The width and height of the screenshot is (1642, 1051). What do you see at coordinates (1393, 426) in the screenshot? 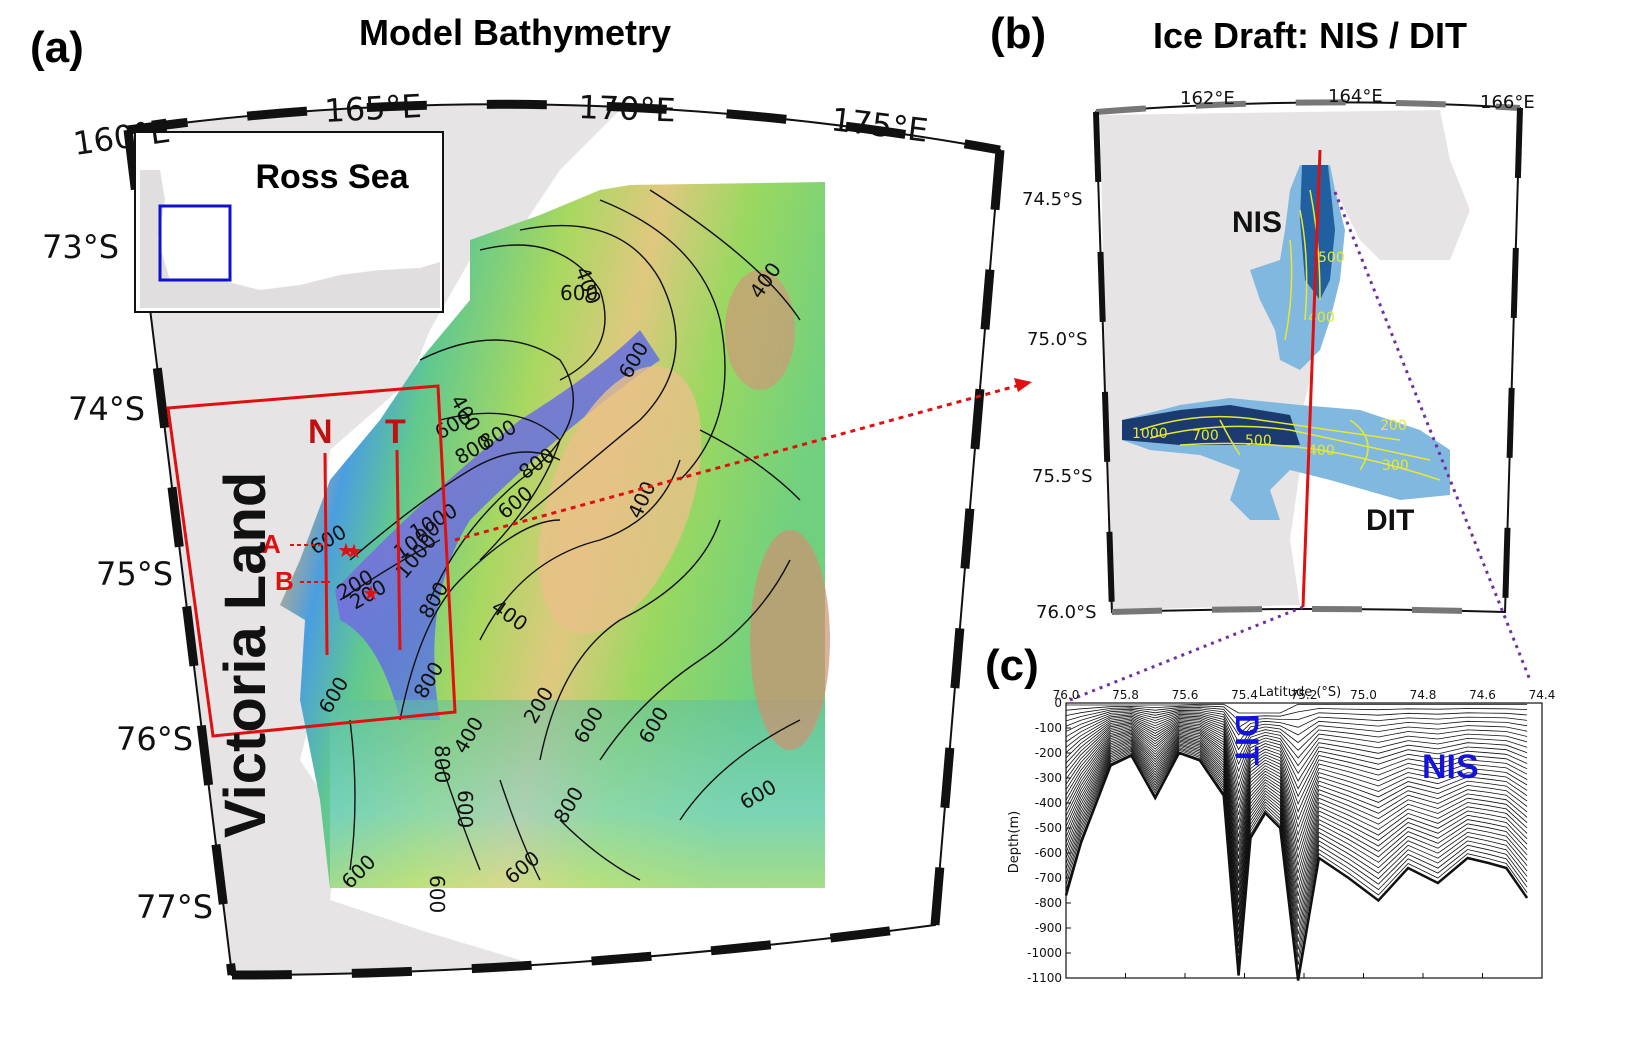
I see `ice-contour-label: 200` at bounding box center [1393, 426].